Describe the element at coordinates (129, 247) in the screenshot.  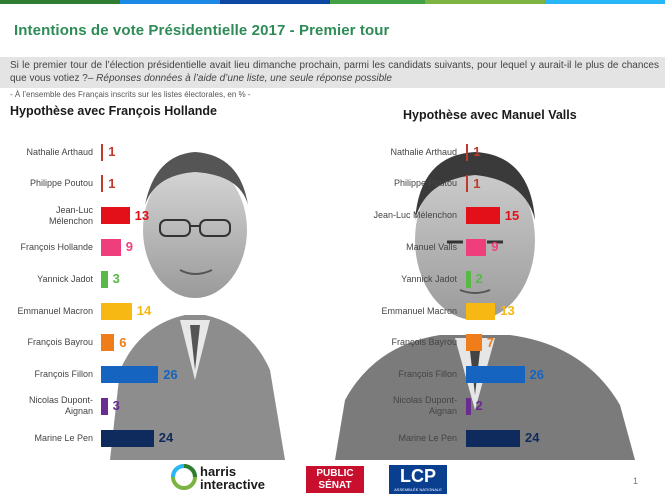
I see `value-label-hollande: 9` at that location.